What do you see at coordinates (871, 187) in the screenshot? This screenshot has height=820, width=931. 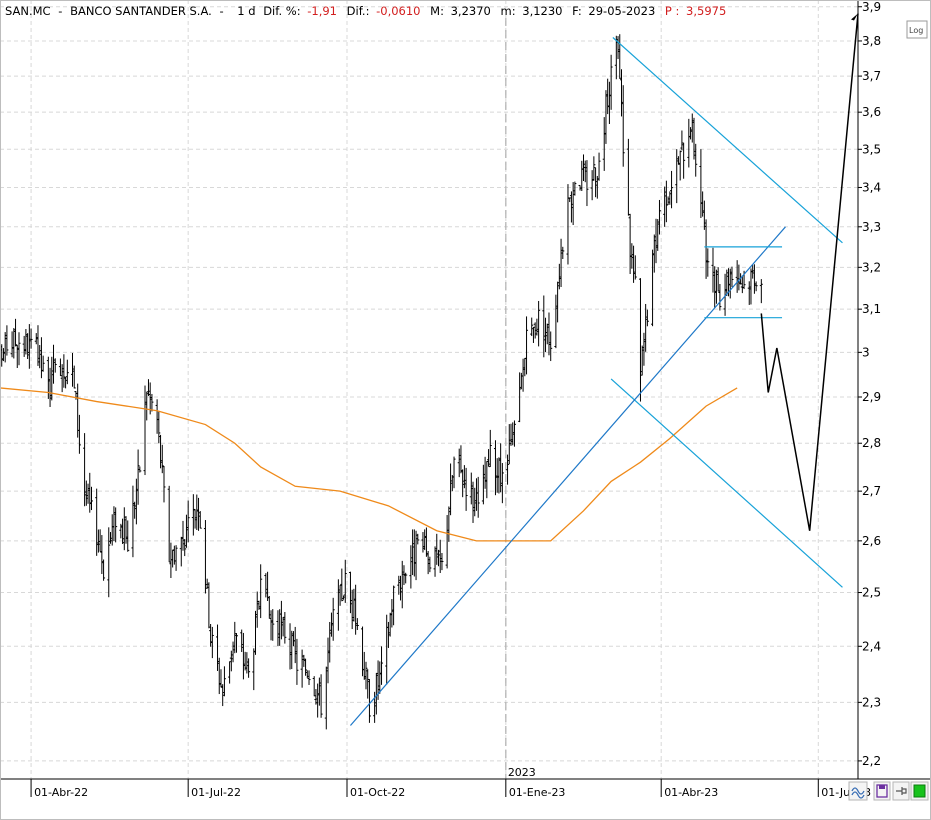 I see `y-tick-label: 3,4` at bounding box center [871, 187].